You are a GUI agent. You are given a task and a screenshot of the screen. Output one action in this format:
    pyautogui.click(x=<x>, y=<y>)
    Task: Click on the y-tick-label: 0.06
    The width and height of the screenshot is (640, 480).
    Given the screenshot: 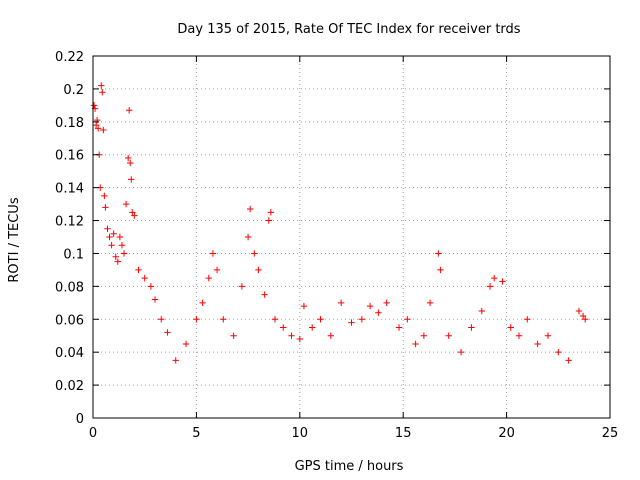 What is the action you would take?
    pyautogui.click(x=69, y=320)
    